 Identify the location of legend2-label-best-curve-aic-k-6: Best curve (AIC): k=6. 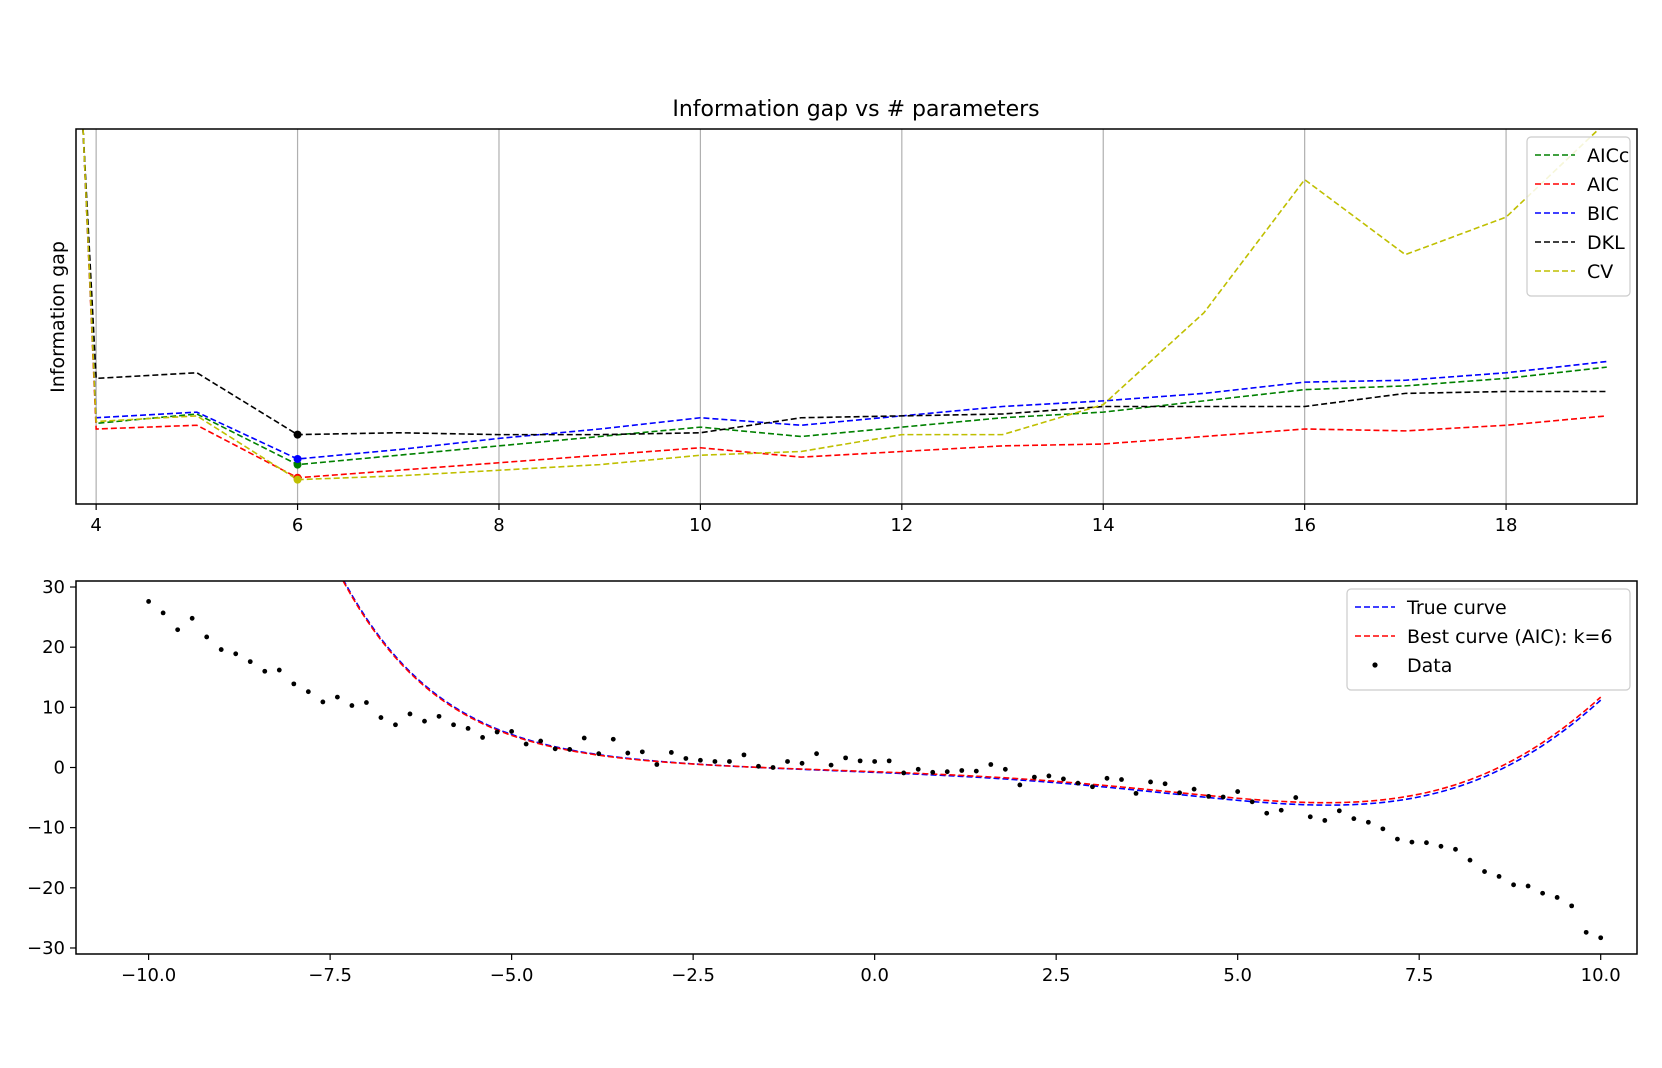
(1510, 637).